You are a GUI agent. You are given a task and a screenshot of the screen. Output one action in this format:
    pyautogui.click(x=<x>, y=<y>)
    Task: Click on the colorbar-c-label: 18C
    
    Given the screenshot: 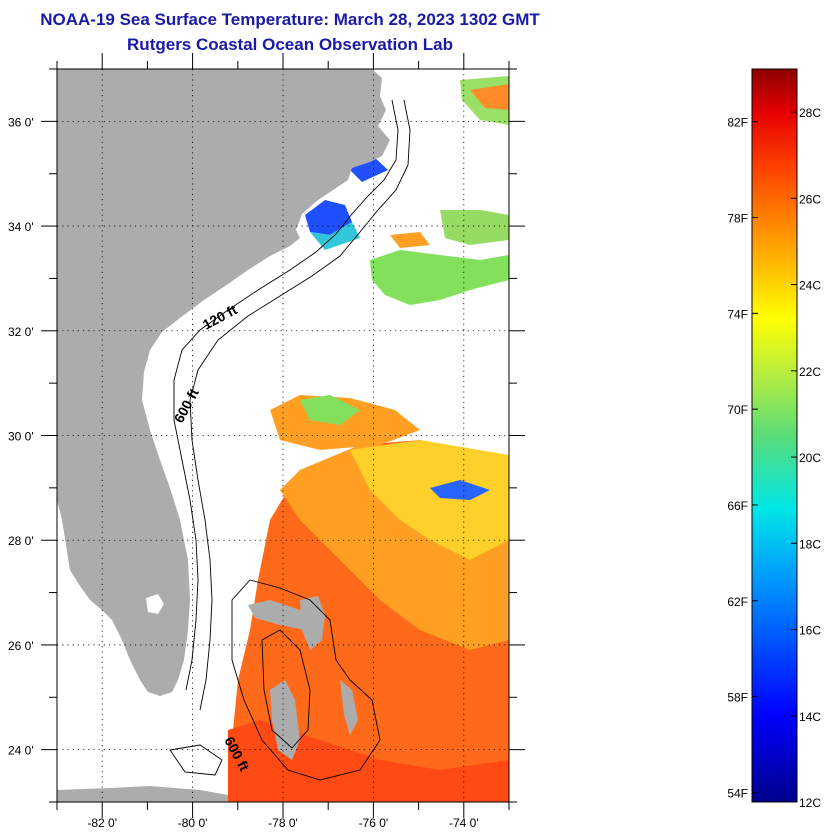 What is the action you would take?
    pyautogui.click(x=810, y=544)
    